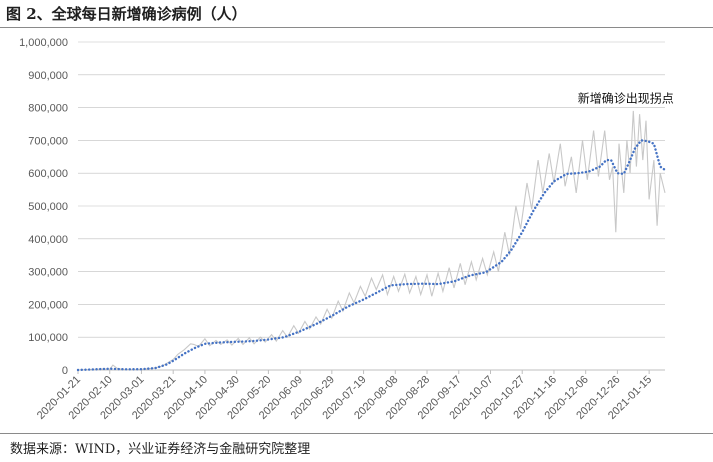  Describe the element at coordinates (48, 109) in the screenshot. I see `y-tick-label: 800,000` at that location.